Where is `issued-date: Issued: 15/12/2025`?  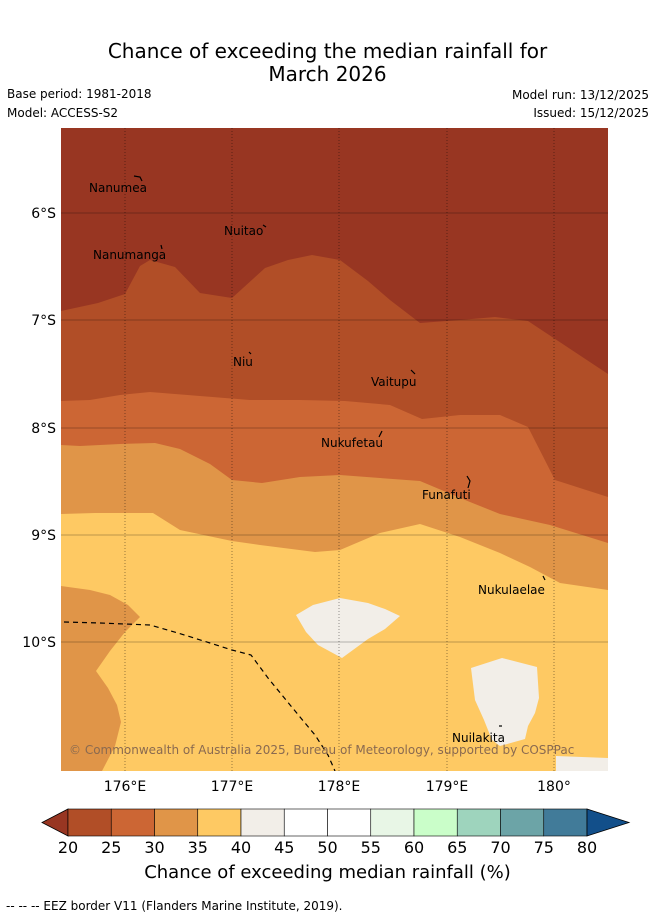 issued-date: Issued: 15/12/2025 is located at coordinates (591, 113).